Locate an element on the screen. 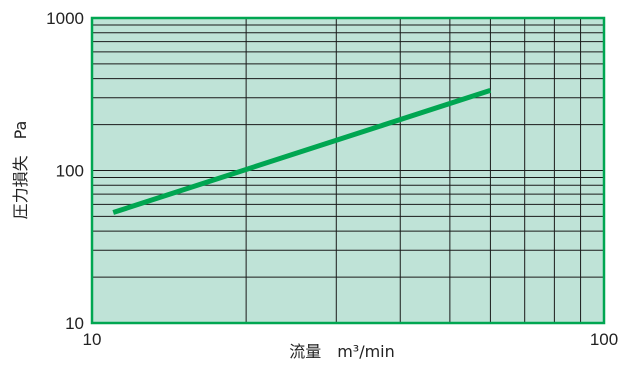 The image size is (622, 365). y-axis-label: 圧力損失 Pa is located at coordinates (20, 170).